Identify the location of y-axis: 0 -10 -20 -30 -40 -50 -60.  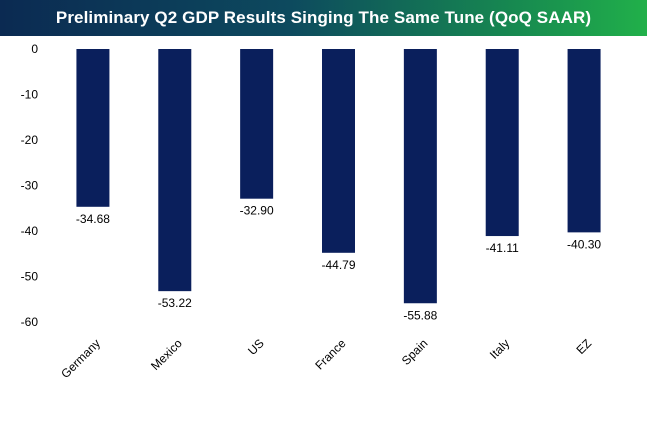
(30, 185).